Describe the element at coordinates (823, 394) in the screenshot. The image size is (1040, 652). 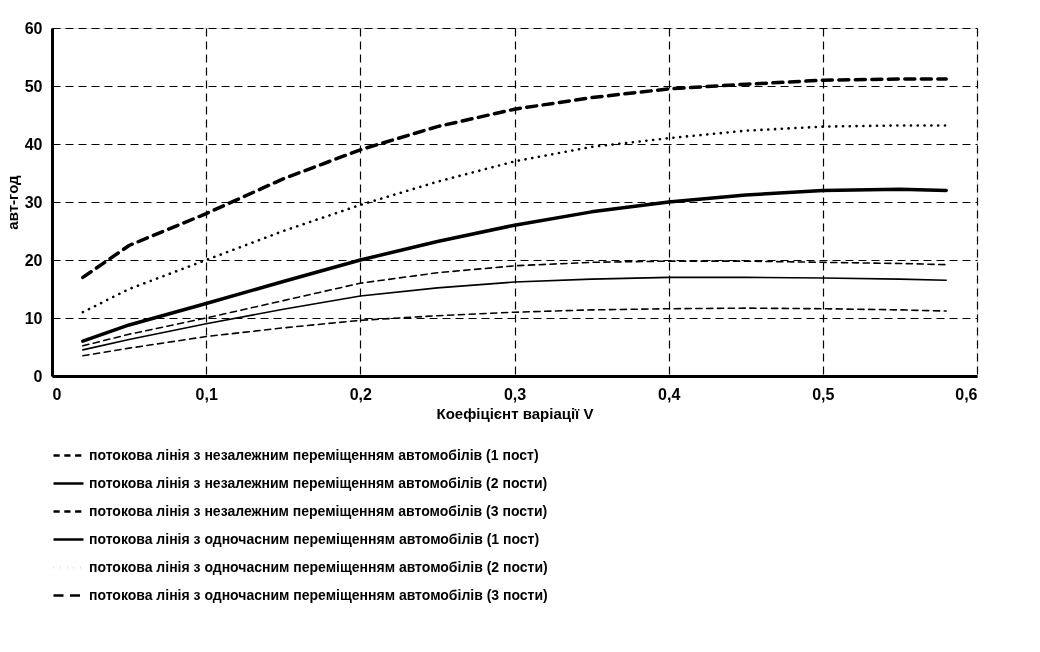
I see `x-tick-label: 0,5` at that location.